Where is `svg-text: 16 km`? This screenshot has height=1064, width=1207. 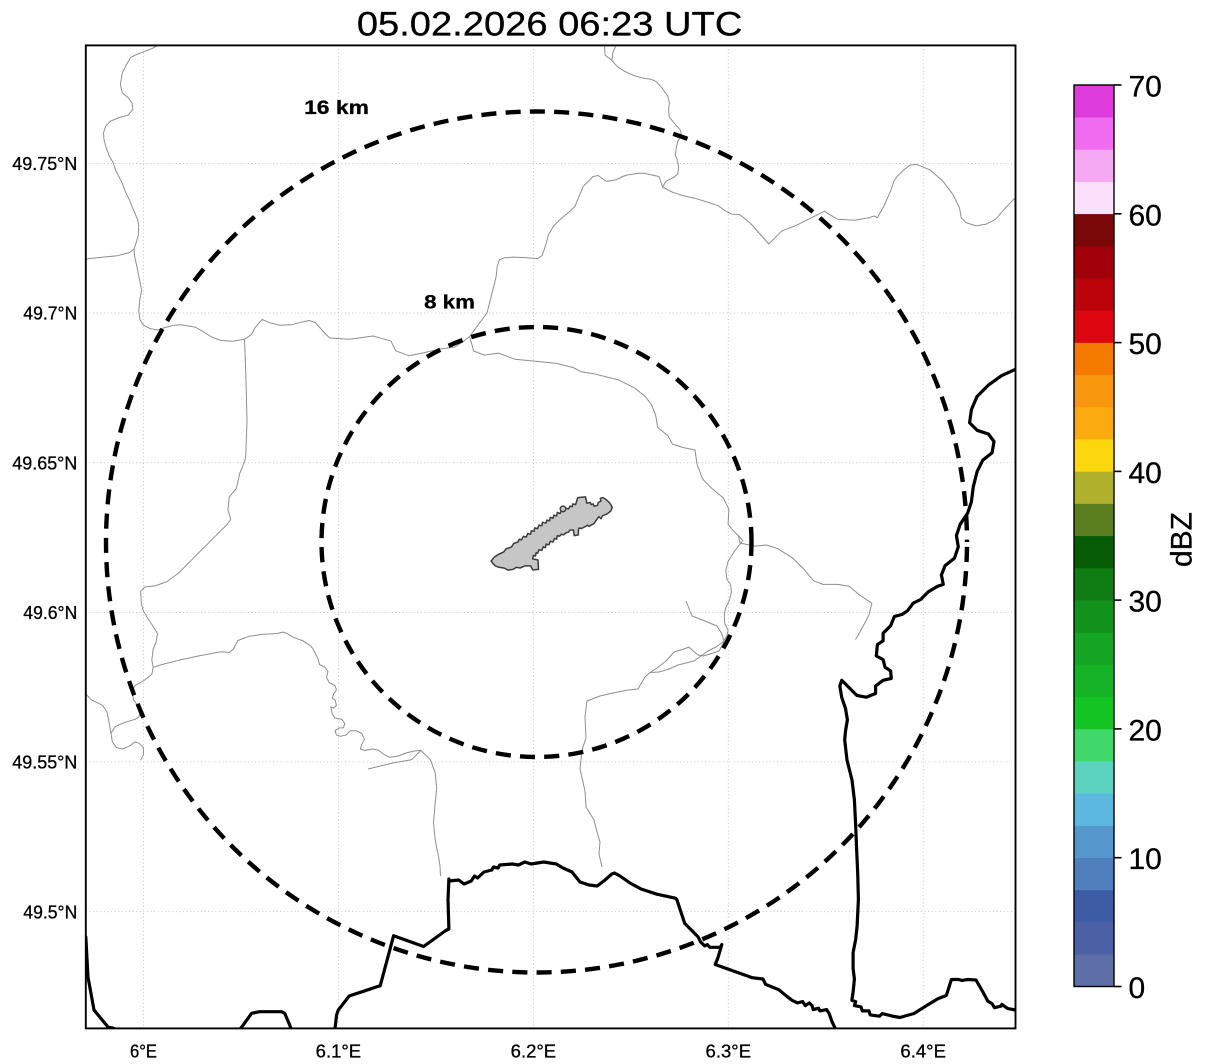 svg-text: 16 km is located at coordinates (336, 108).